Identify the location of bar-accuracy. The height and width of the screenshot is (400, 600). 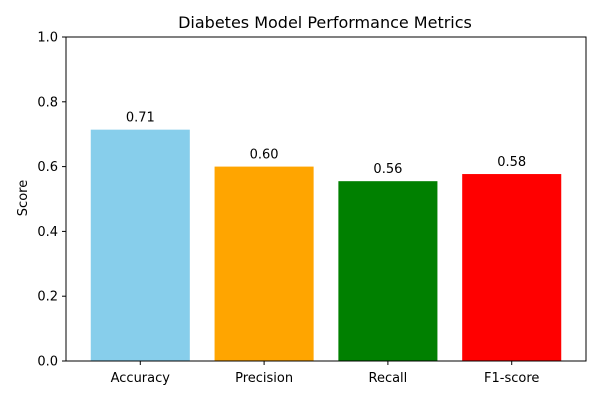
(140, 245).